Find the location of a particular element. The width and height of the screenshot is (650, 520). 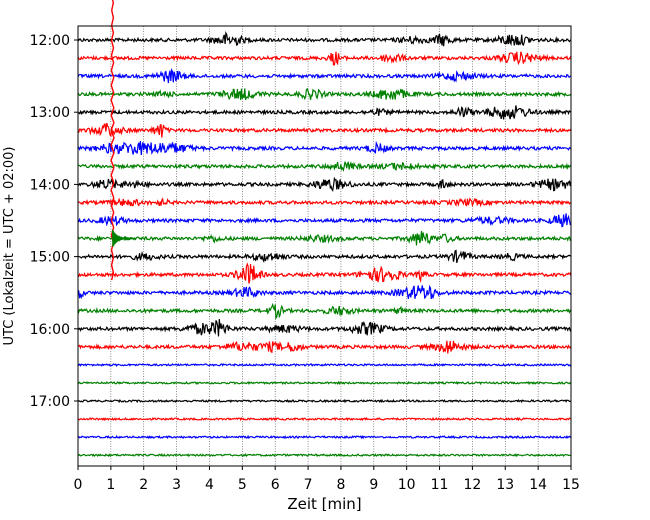

x-tick-label-10: 10 is located at coordinates (407, 485).